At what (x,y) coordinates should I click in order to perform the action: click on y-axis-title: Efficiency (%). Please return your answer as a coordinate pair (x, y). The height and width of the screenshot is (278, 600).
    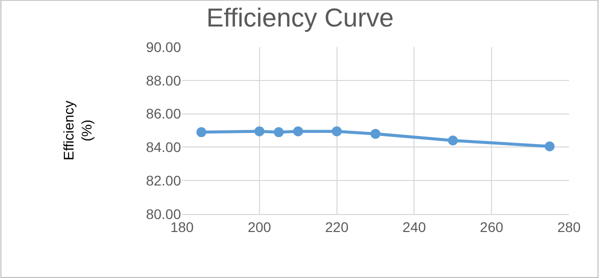
    Looking at the image, I should click on (77, 130).